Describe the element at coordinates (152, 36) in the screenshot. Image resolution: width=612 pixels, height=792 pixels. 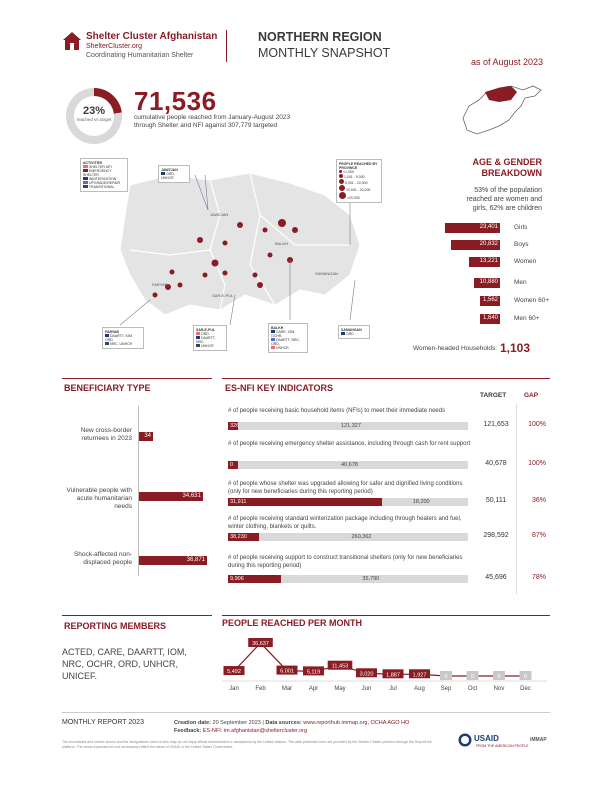
I see `org-name: Shelter Cluster Afghanistan` at that location.